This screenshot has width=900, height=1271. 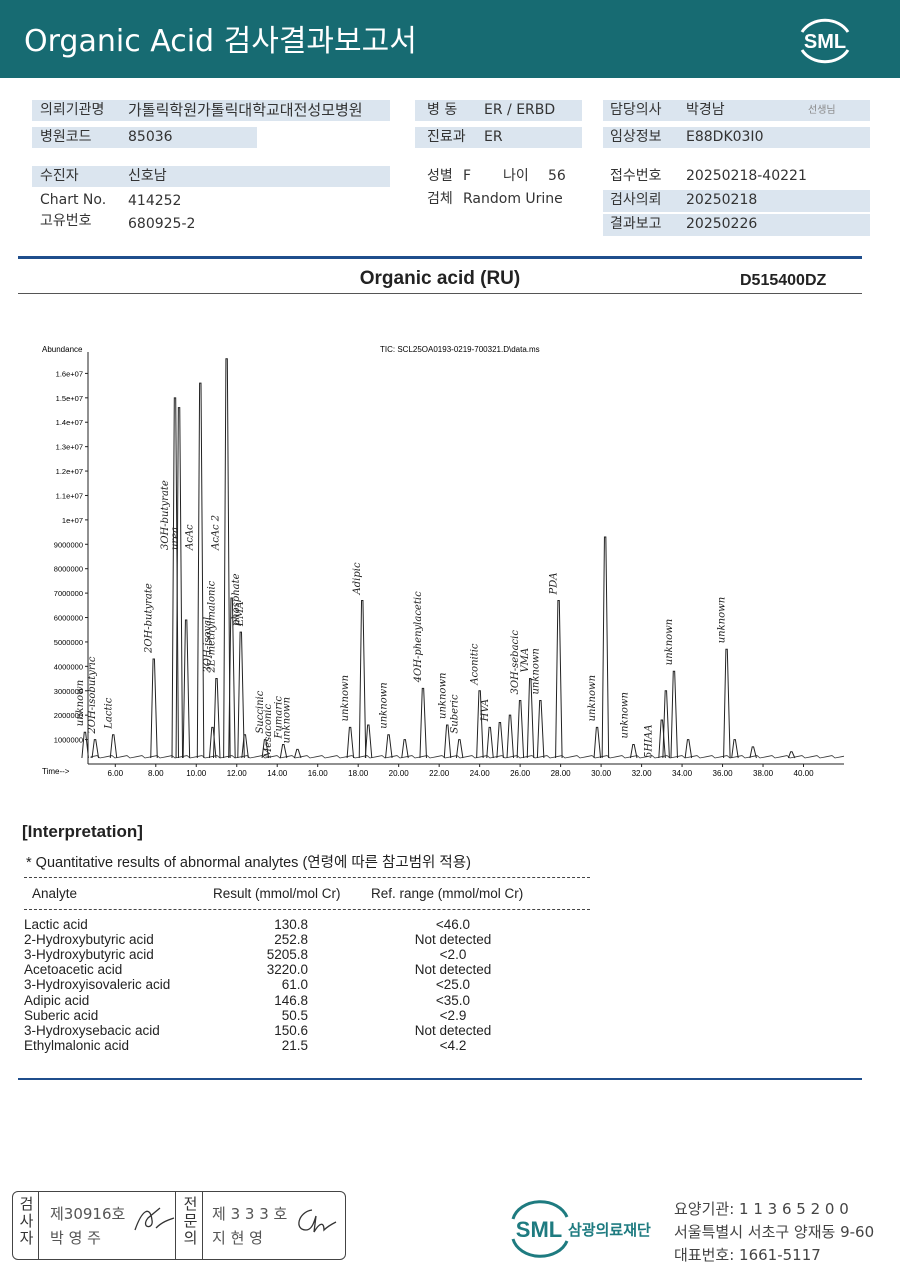 I want to click on y-tick-label: 6000000, so click(x=68, y=618).